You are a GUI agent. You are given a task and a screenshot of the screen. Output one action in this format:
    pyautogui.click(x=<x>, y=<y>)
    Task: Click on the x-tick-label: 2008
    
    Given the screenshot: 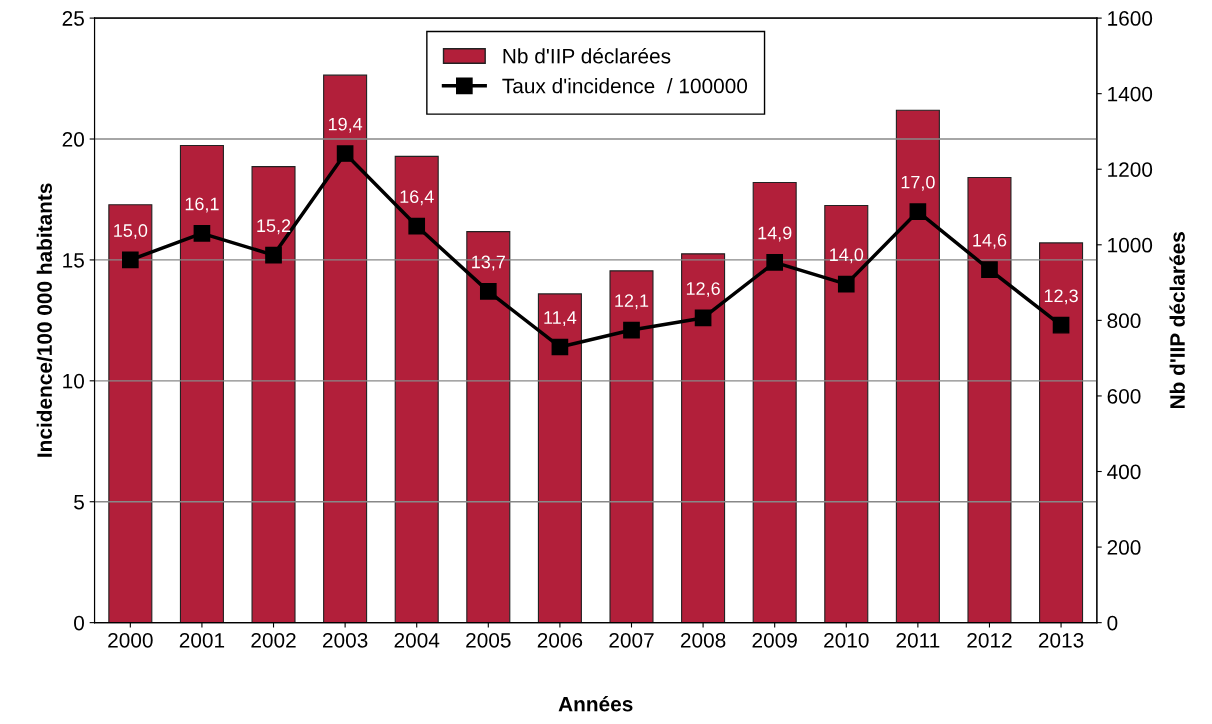 What is the action you would take?
    pyautogui.click(x=703, y=640)
    